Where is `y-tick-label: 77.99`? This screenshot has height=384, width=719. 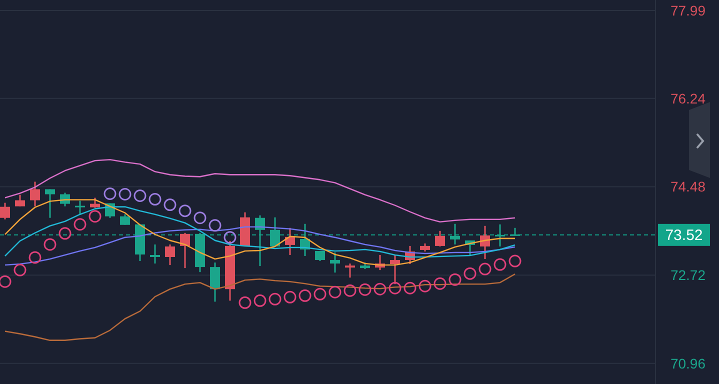
y-tick-label: 77.99 is located at coordinates (688, 10).